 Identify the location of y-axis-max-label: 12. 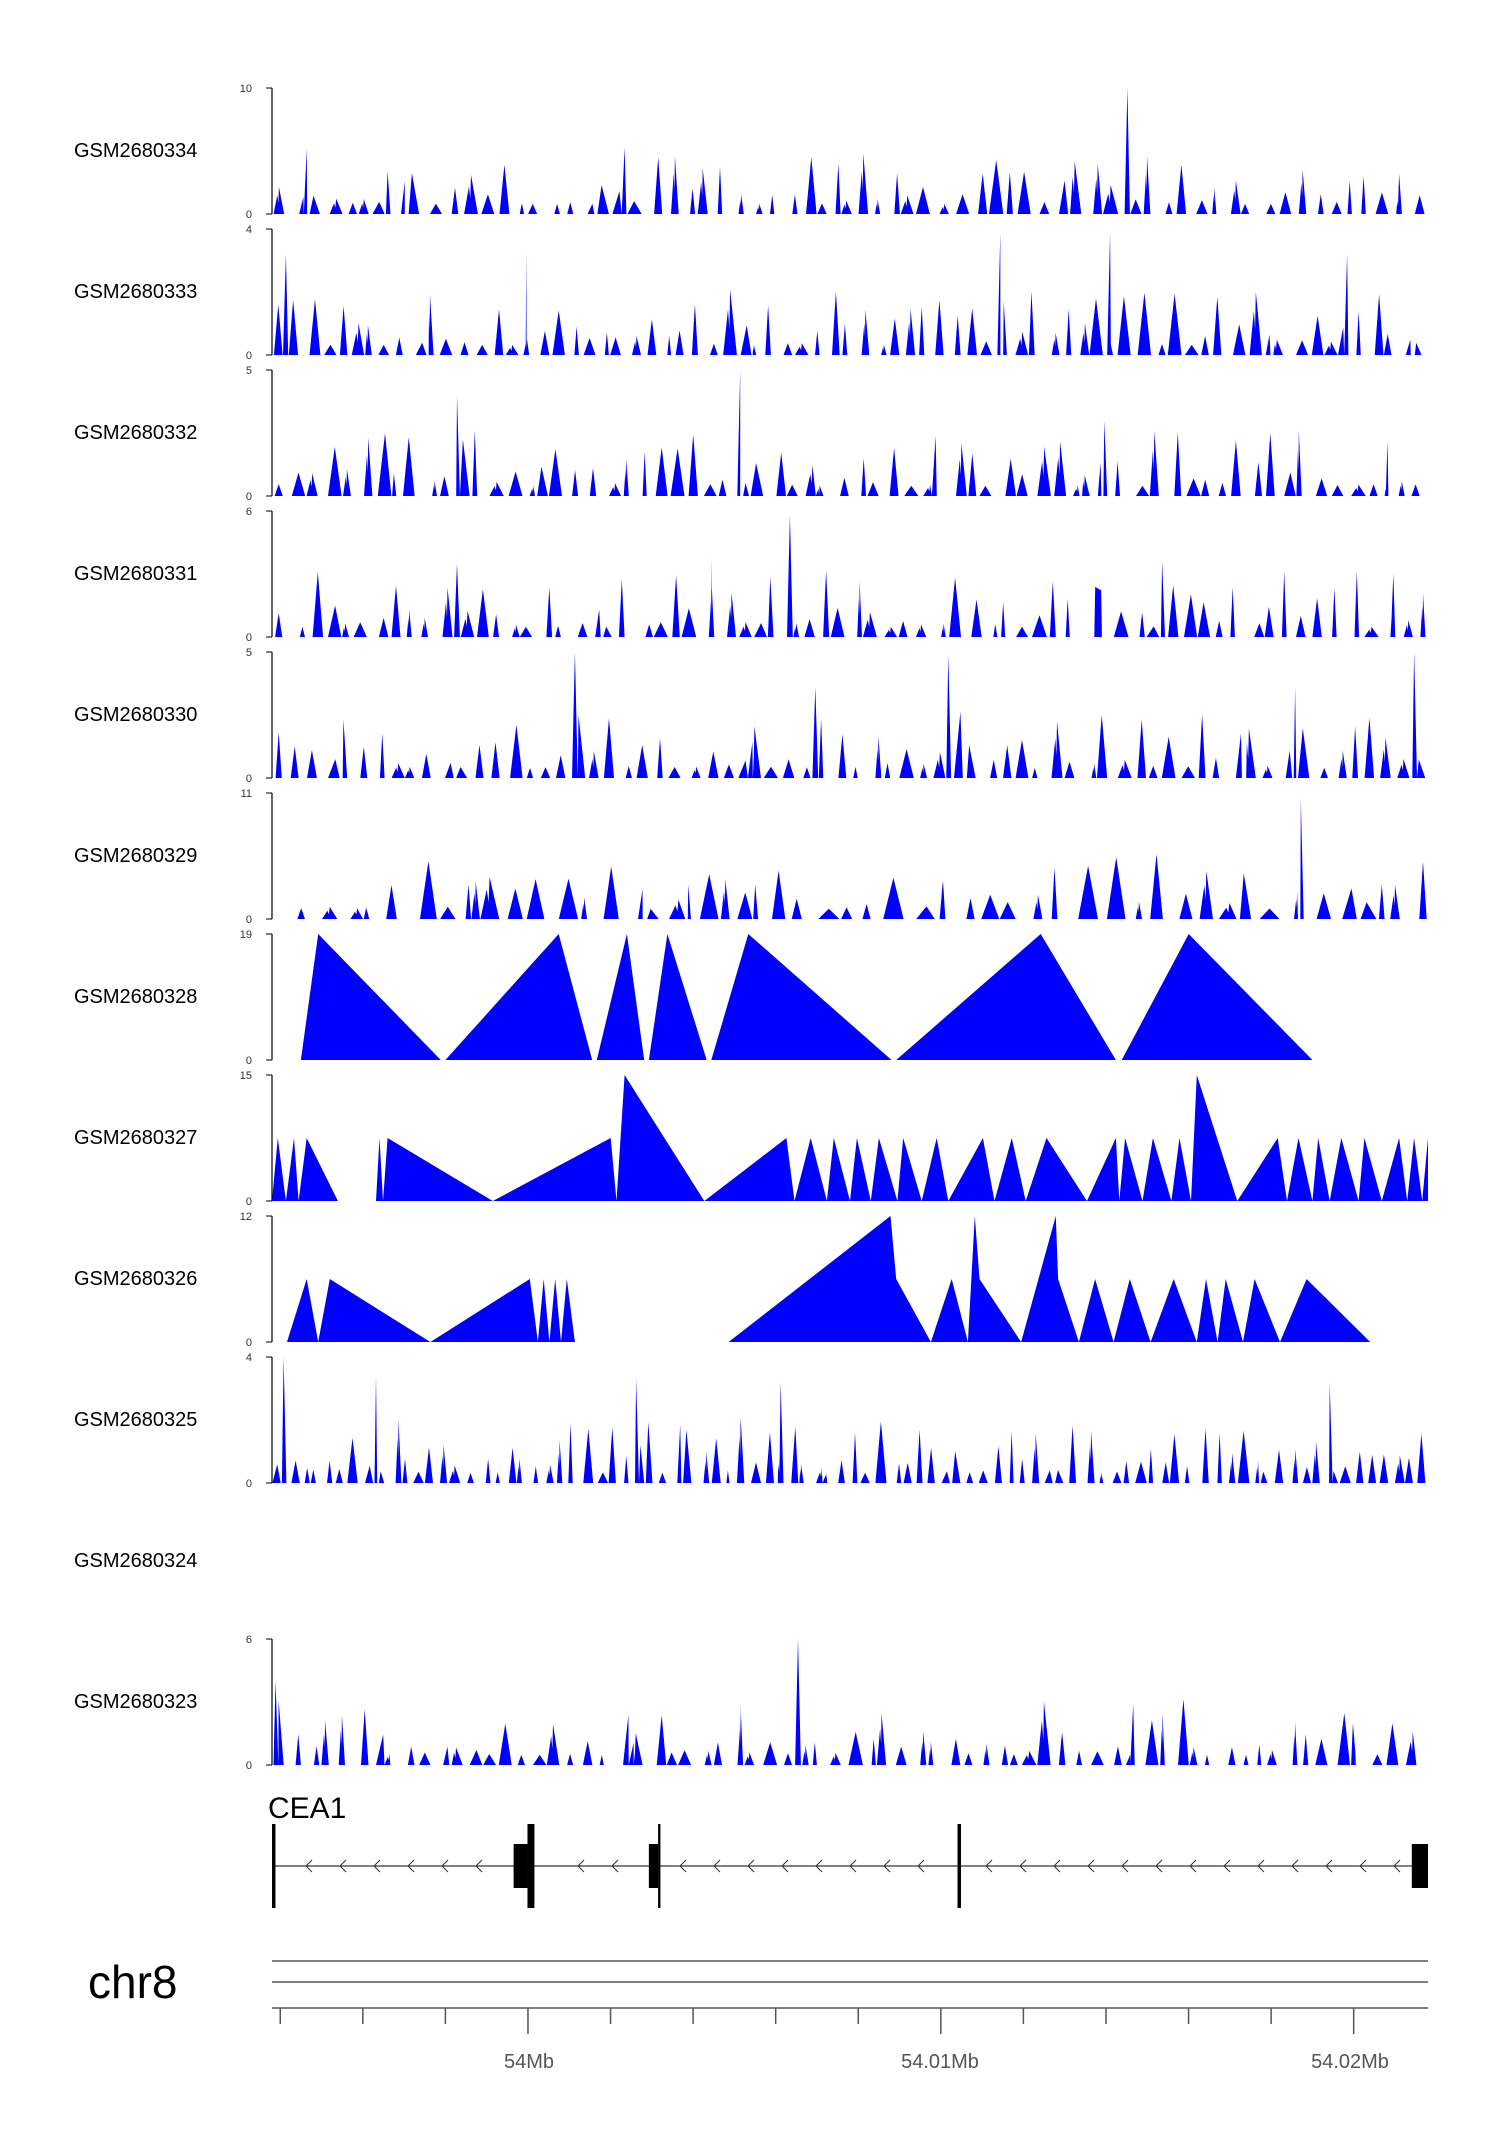
(246, 1217).